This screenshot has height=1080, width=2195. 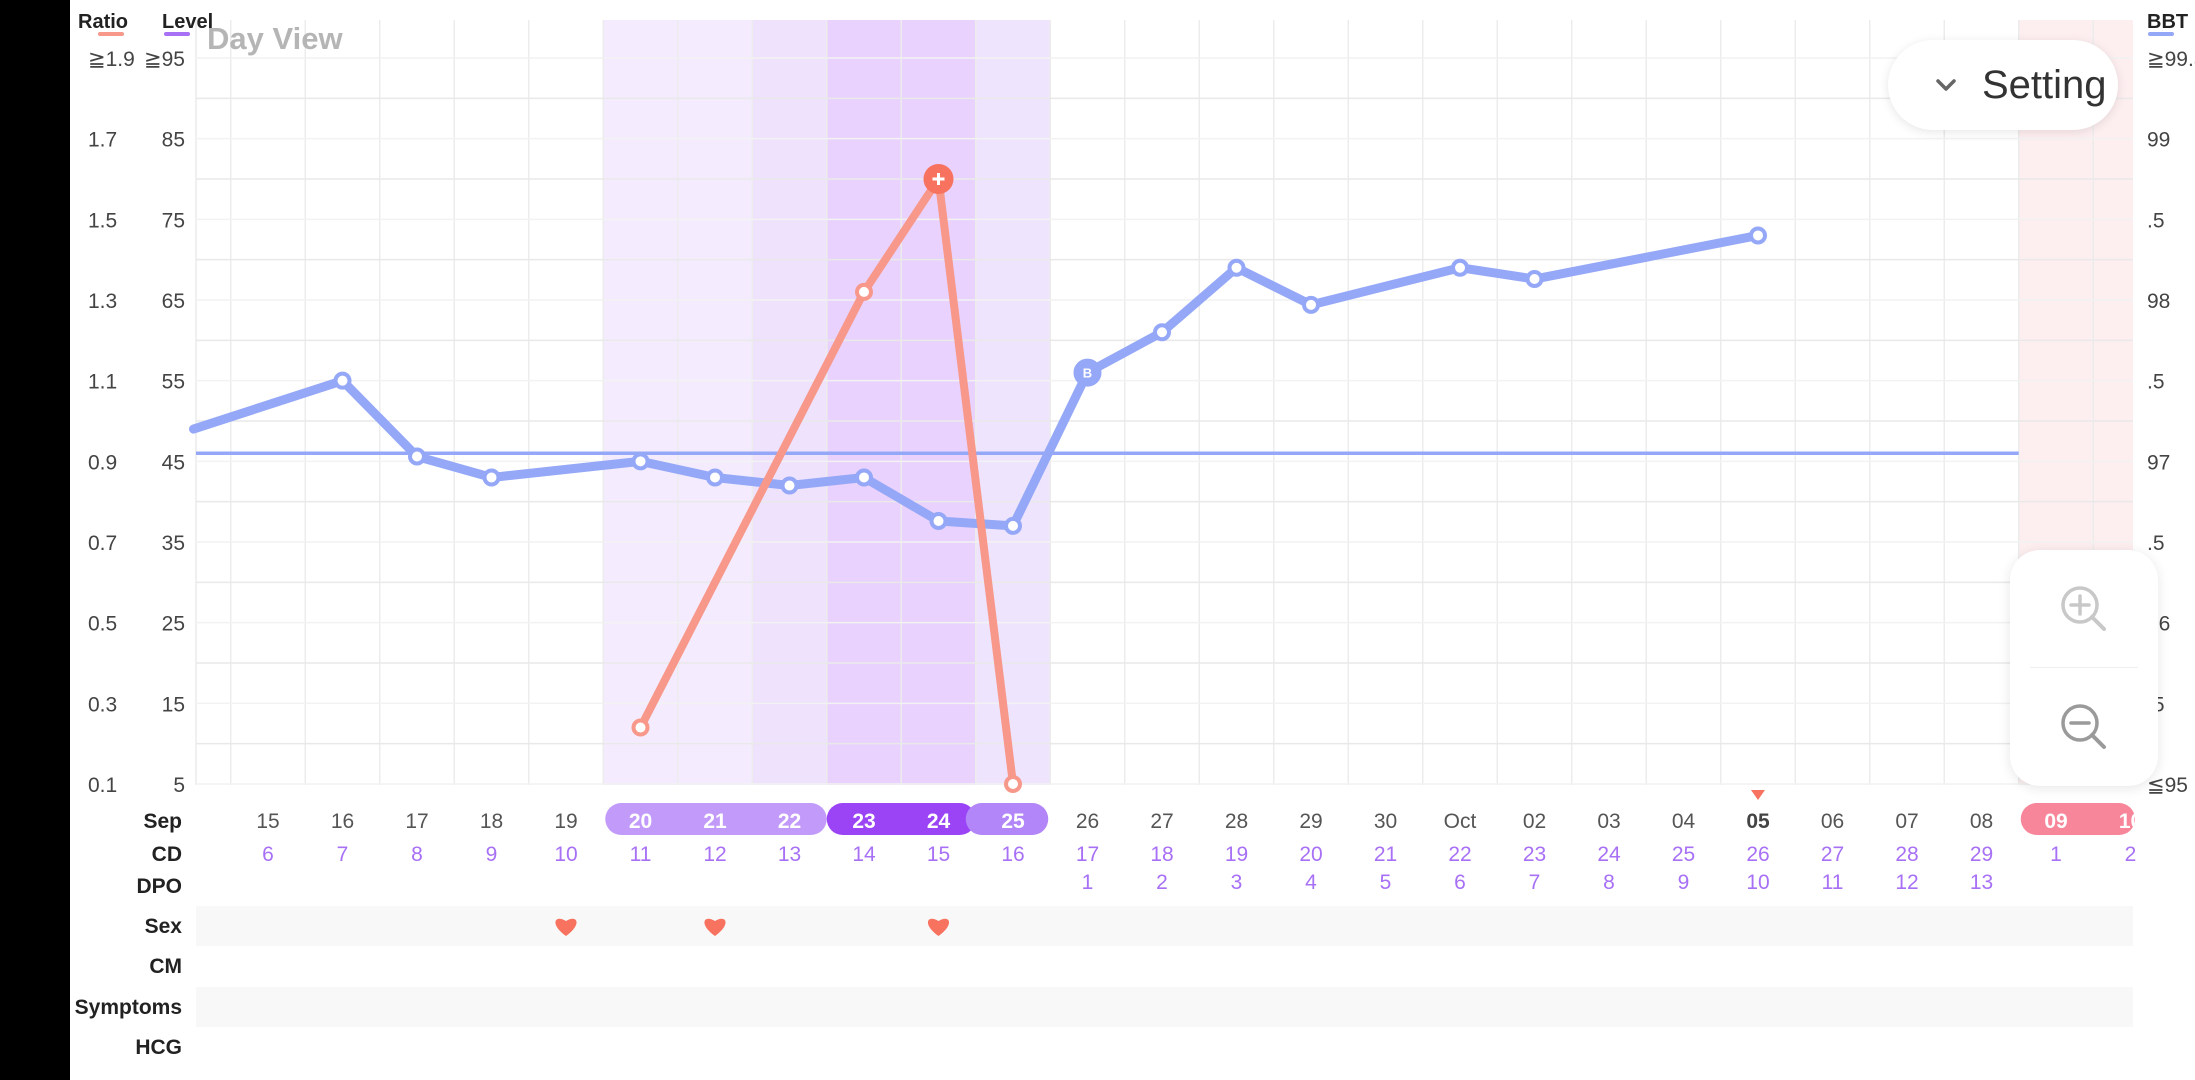 I want to click on y-axis-level-tick: ≧95, so click(x=164, y=59).